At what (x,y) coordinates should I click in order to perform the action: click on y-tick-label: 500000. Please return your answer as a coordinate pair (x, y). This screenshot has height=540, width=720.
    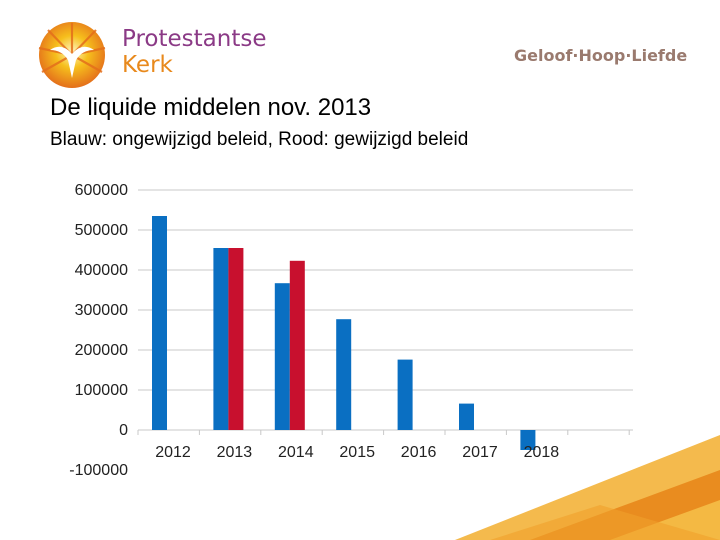
    Looking at the image, I should click on (101, 230).